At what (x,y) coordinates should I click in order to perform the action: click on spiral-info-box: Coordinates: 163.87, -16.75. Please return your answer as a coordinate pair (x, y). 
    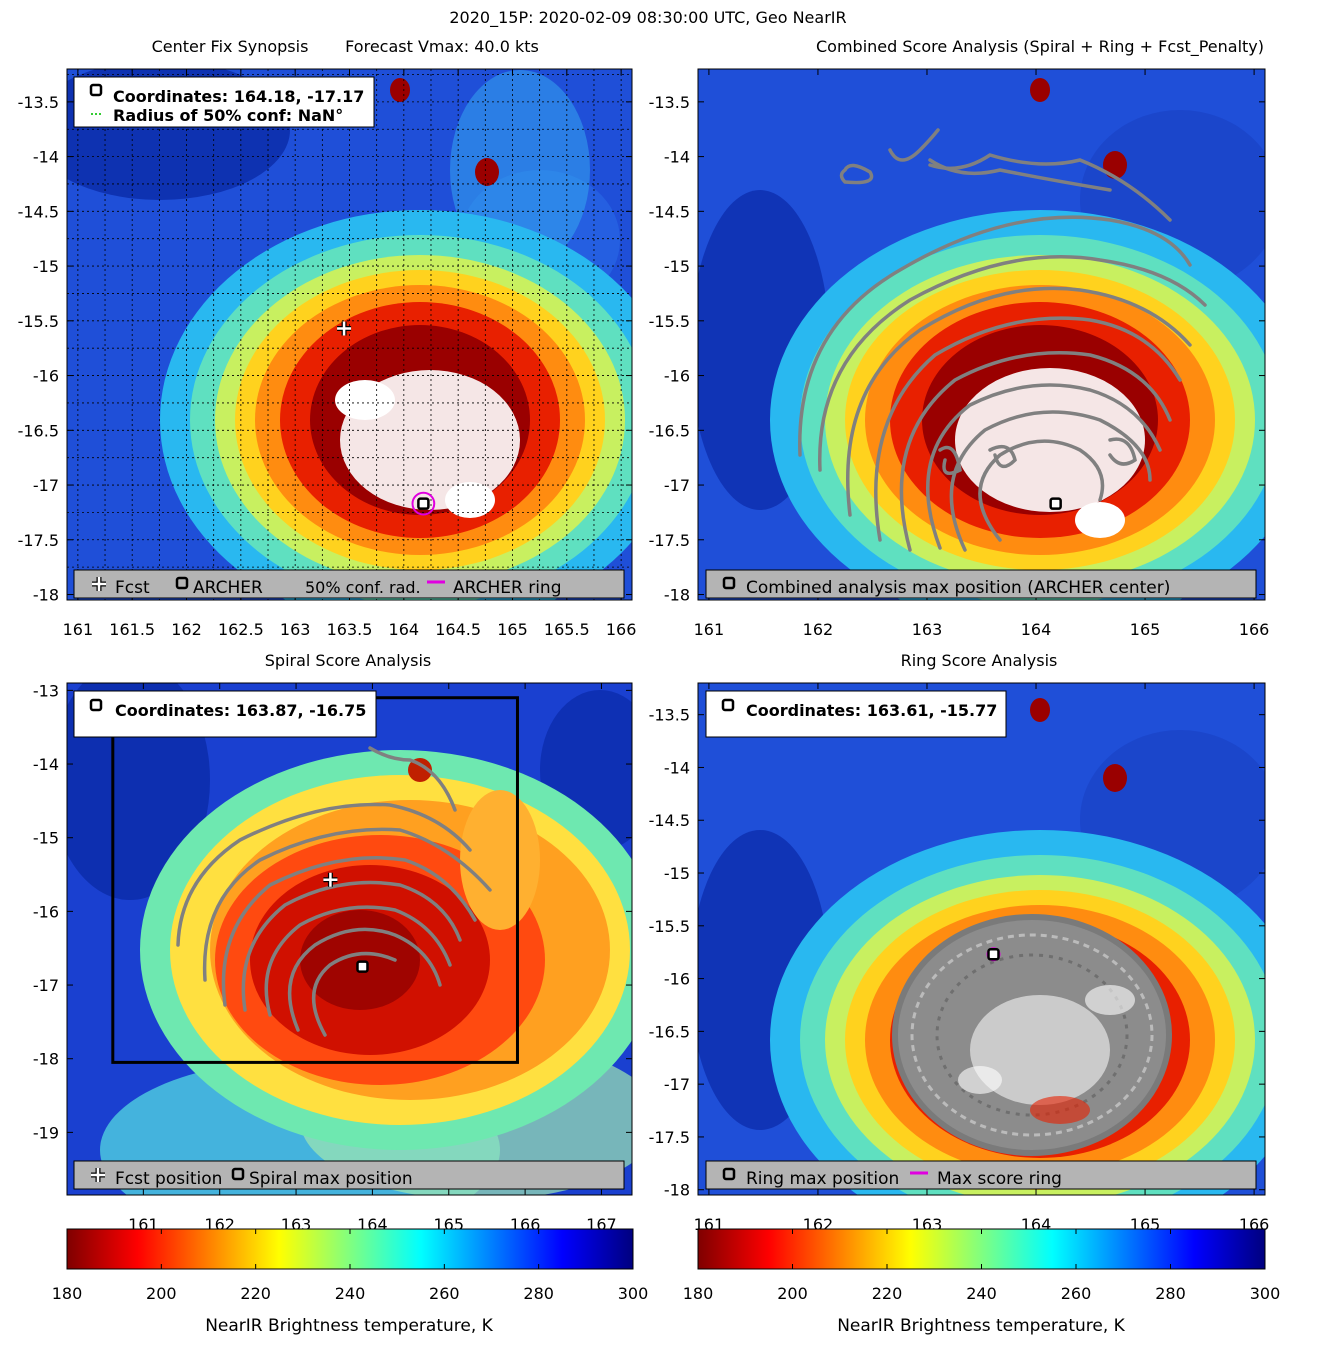
    Looking at the image, I should click on (225, 714).